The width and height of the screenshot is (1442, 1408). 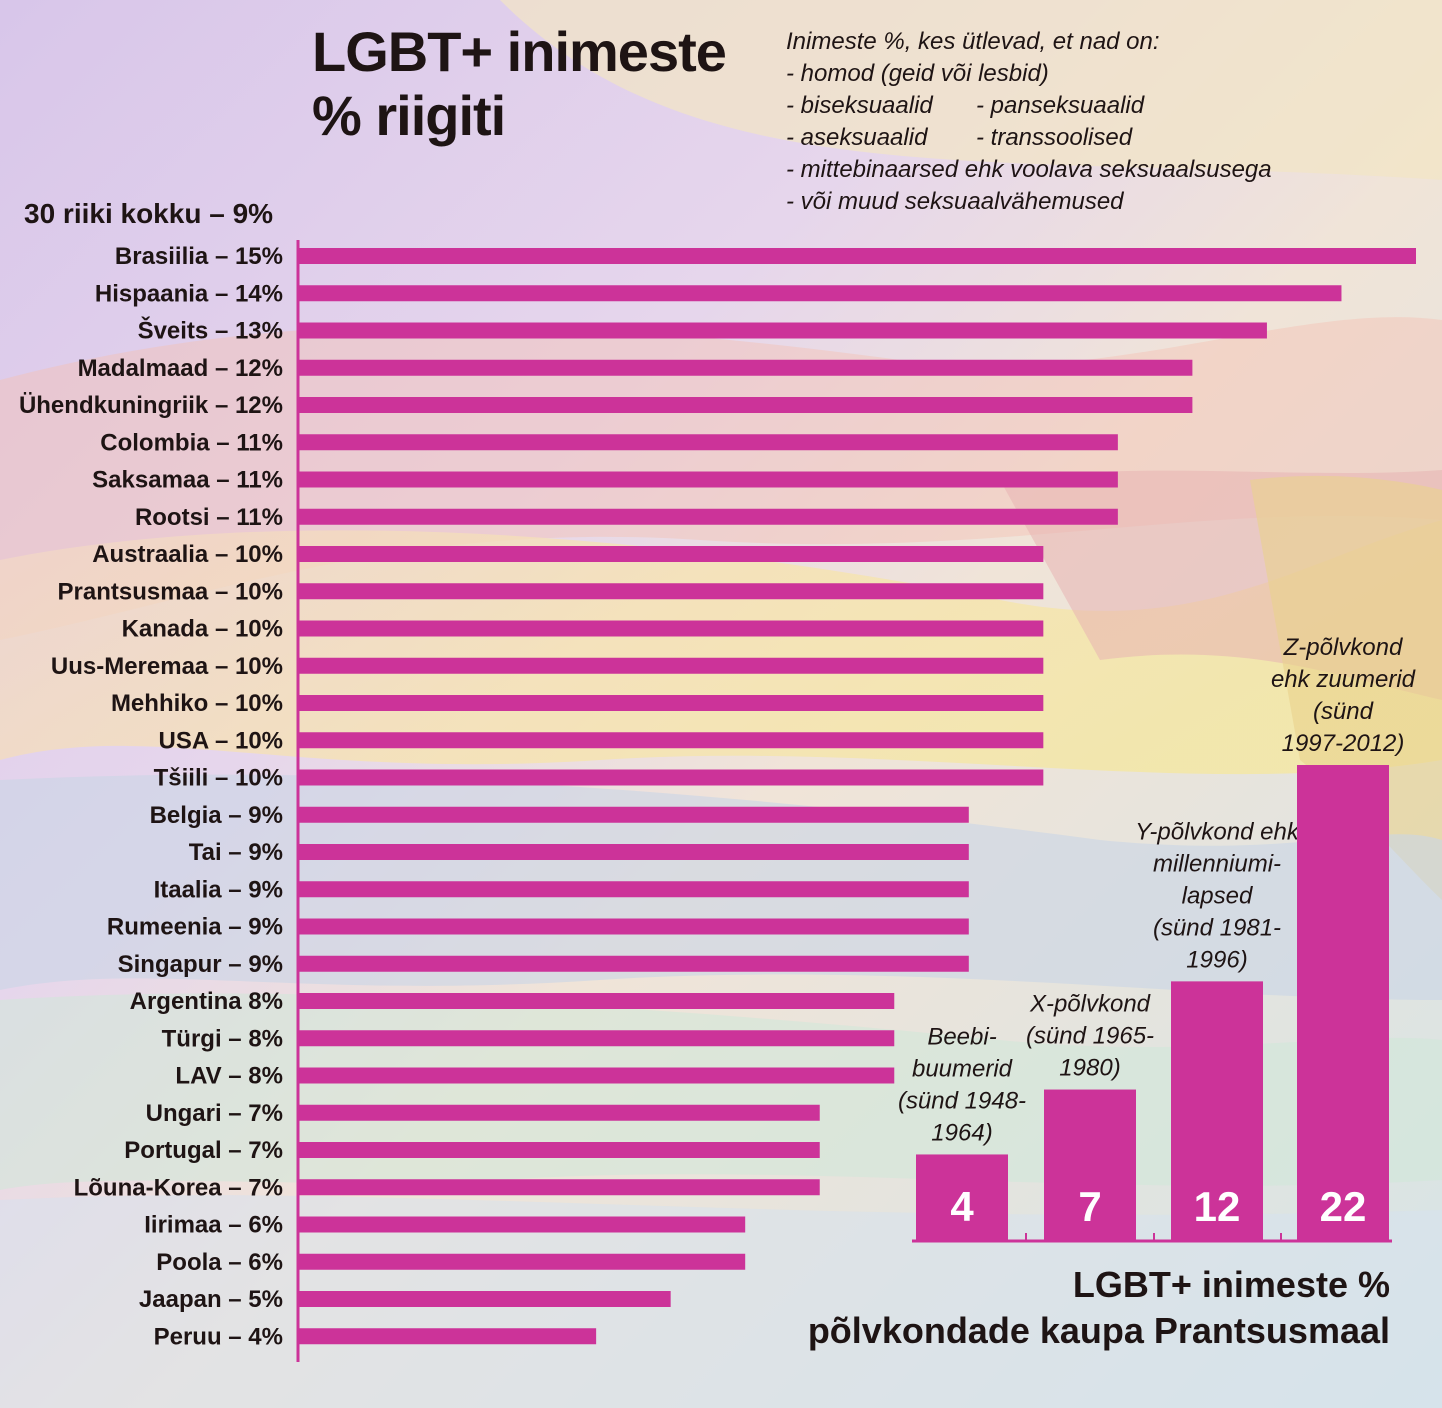 What do you see at coordinates (200, 964) in the screenshot?
I see `country-tick-label: Singapur – 9%` at bounding box center [200, 964].